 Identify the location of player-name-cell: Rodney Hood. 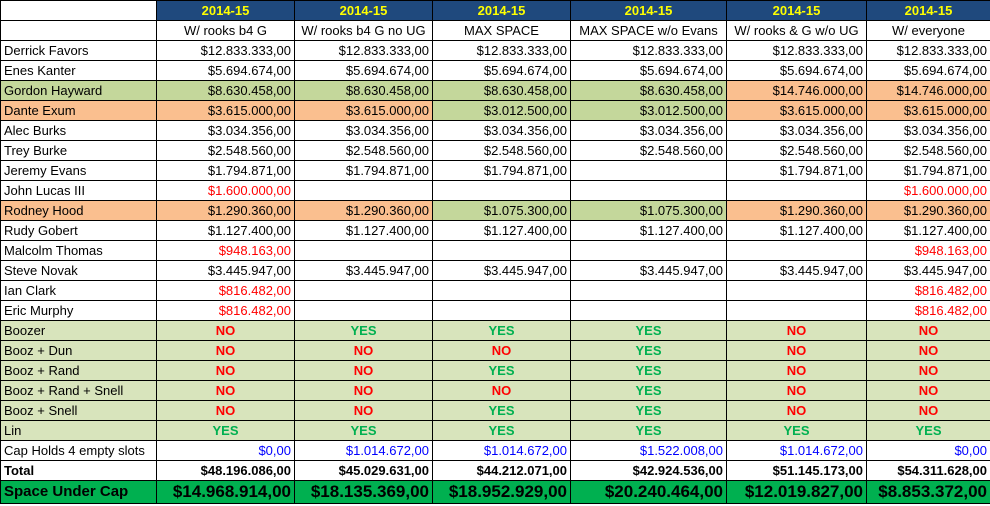
(78, 210).